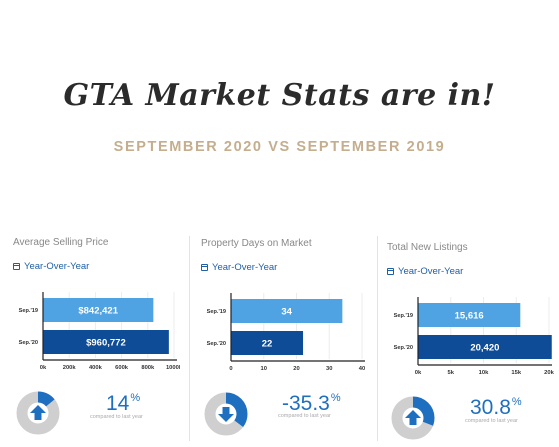 The image size is (559, 447). What do you see at coordinates (148, 368) in the screenshot?
I see `x-tick-label: 800k` at bounding box center [148, 368].